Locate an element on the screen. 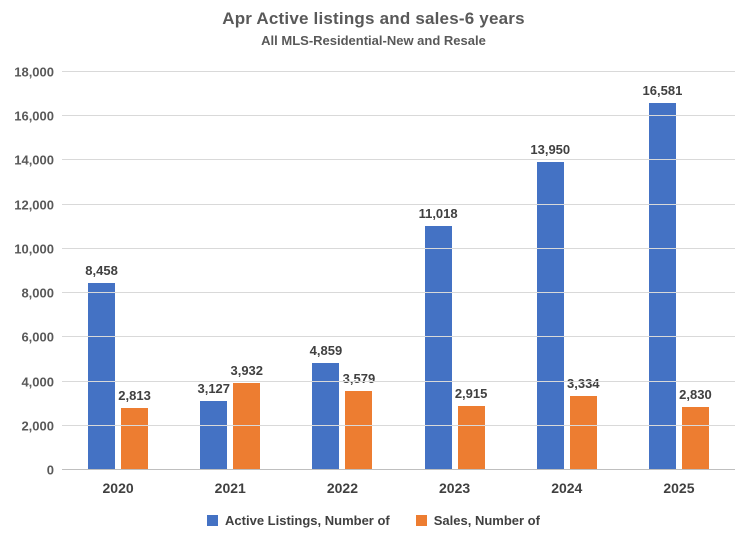 This screenshot has width=747, height=543. x-axis-labels: 2020 2021 2022 2023 2024 2025 is located at coordinates (398, 488).